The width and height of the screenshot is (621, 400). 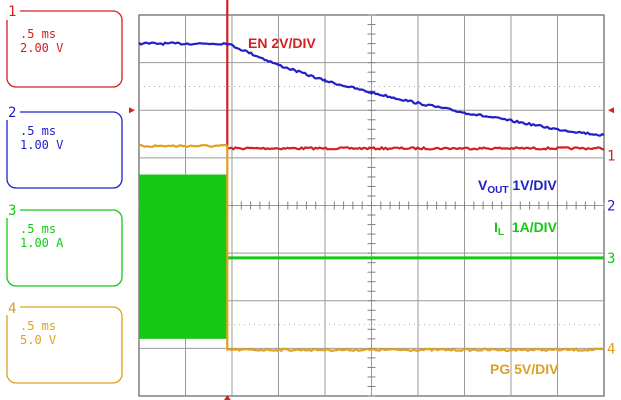 I want to click on channel-1-box, so click(x=64, y=49).